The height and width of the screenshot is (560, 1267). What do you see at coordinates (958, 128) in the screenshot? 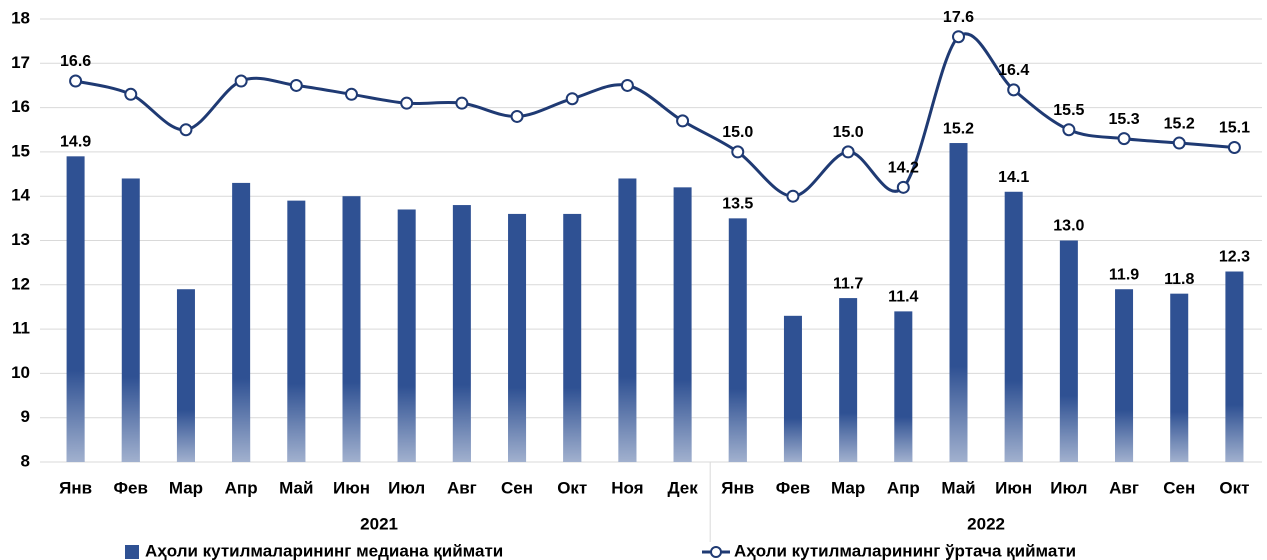
I see `bar-value-label: 15.2` at bounding box center [958, 128].